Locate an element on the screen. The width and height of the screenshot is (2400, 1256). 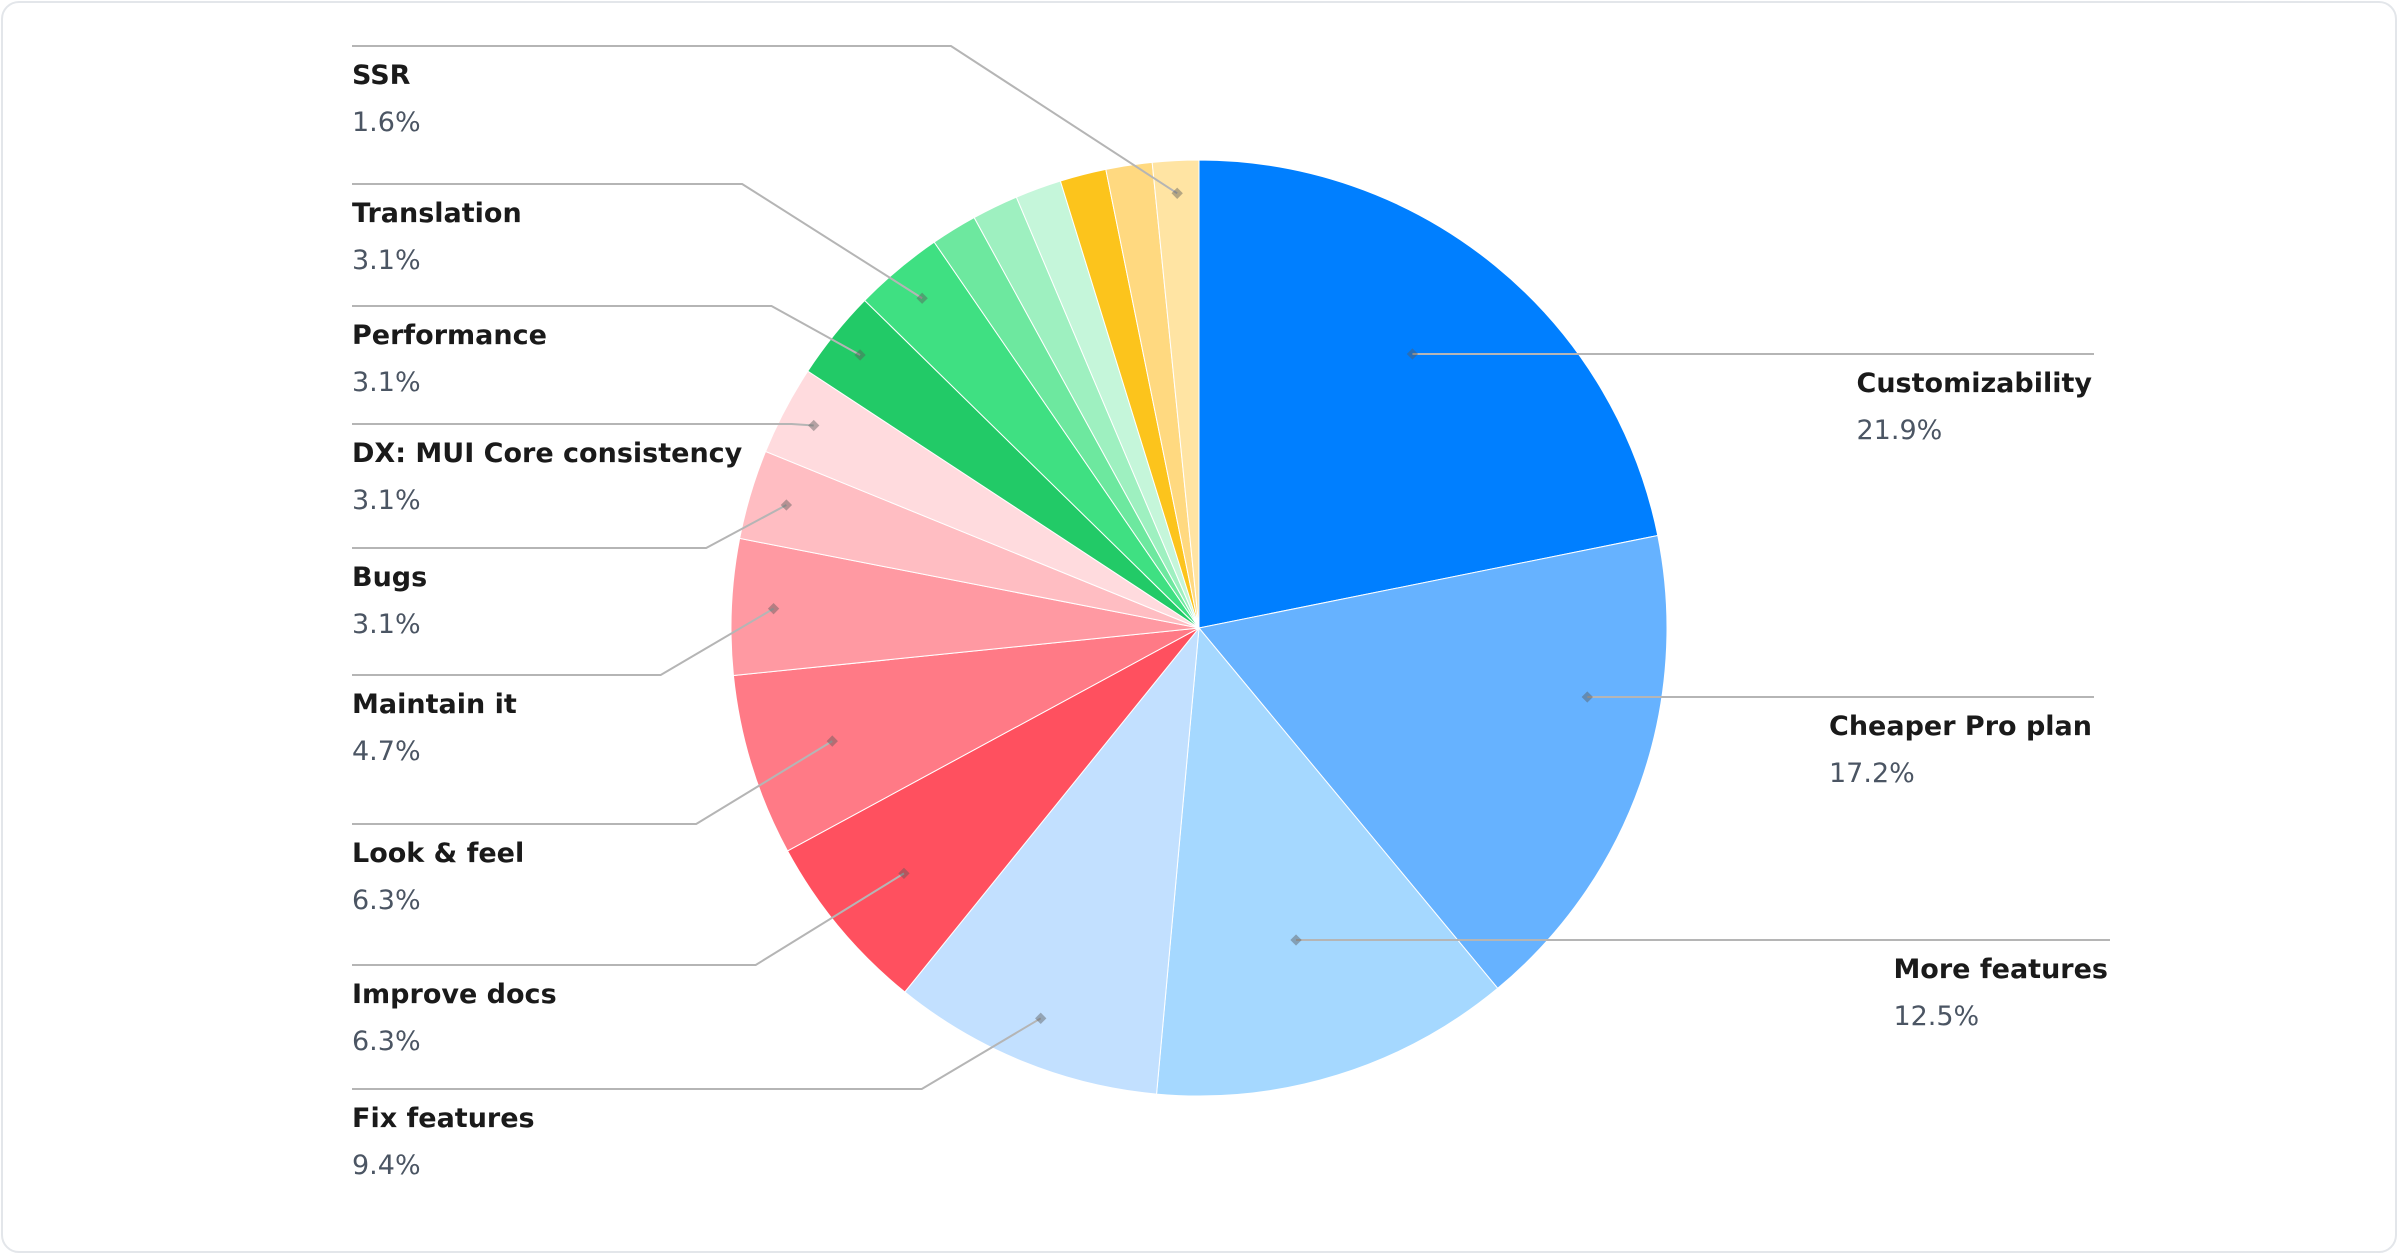
slice-label-value: 17.2% is located at coordinates (1872, 773).